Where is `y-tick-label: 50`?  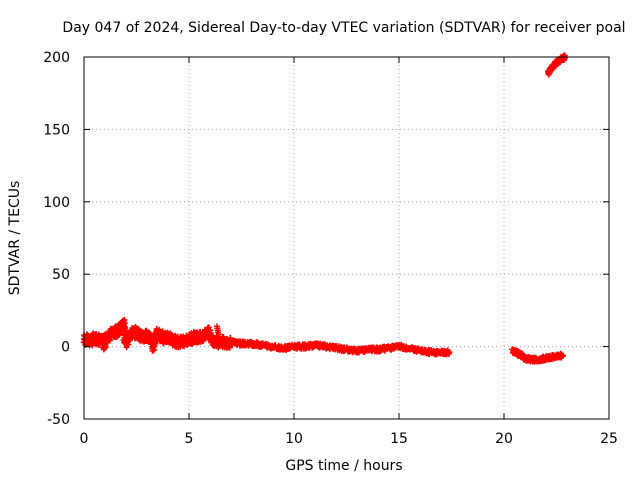 y-tick-label: 50 is located at coordinates (61, 275).